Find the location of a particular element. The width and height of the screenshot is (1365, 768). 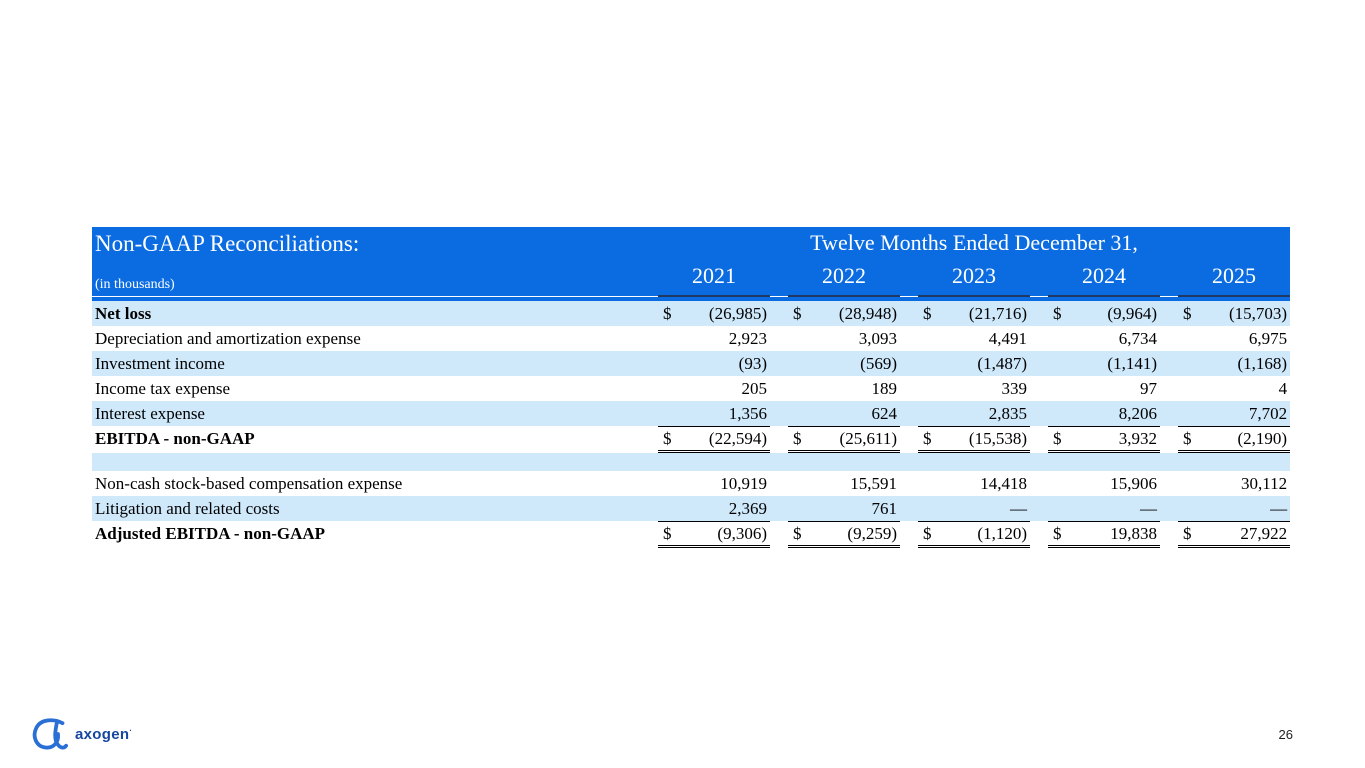

cell-value: (1,141) is located at coordinates (1132, 363).